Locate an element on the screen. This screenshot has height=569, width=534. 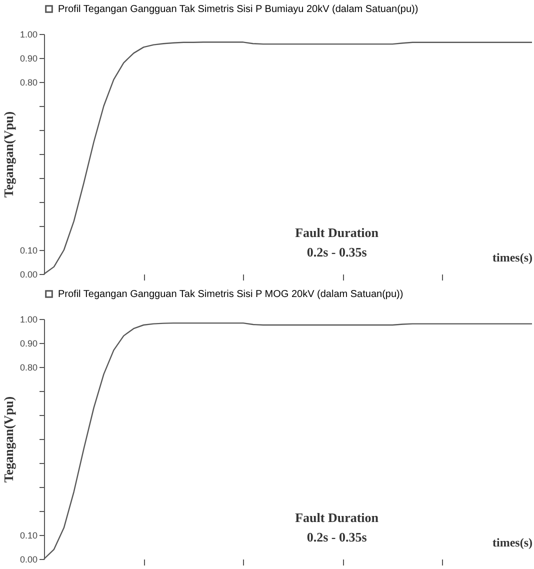
legend-label: Profil Tegangan Gangguan Tak Simetris Sisi P Bumiayu 20kV (dalam Satuan(pu)) is located at coordinates (238, 9).